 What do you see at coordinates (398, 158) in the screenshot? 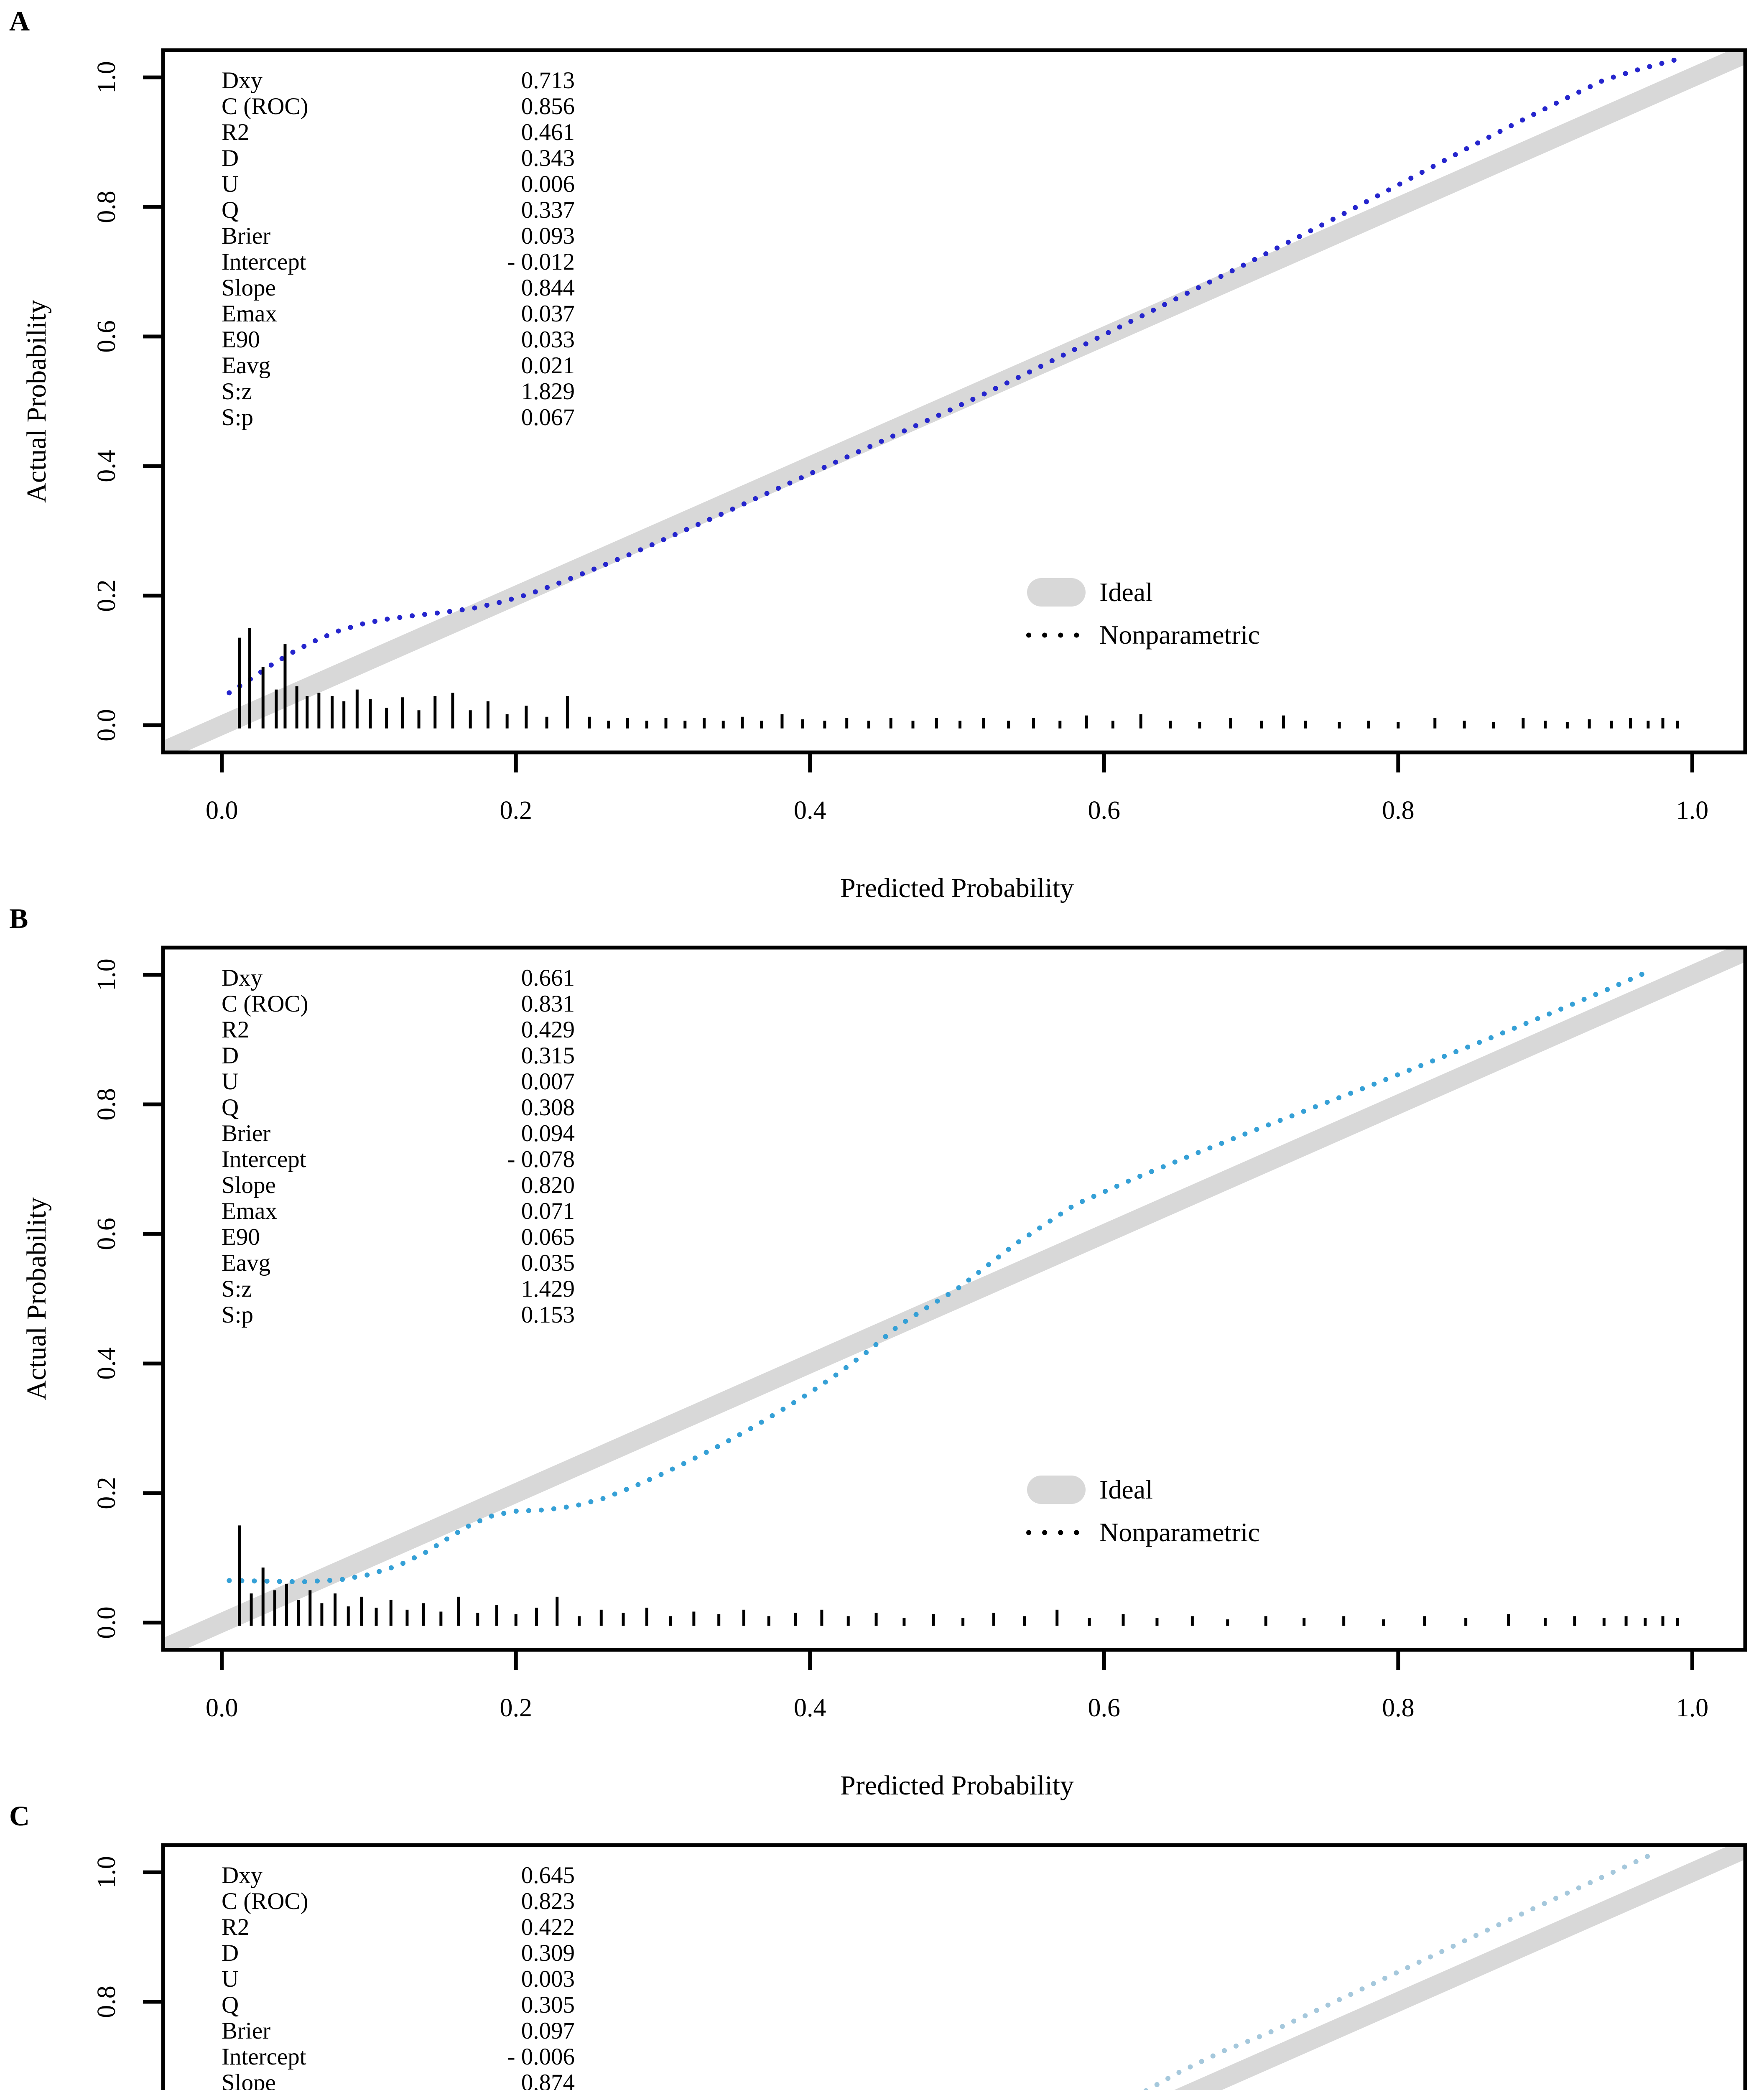
I see `stat-row: D 0.343` at bounding box center [398, 158].